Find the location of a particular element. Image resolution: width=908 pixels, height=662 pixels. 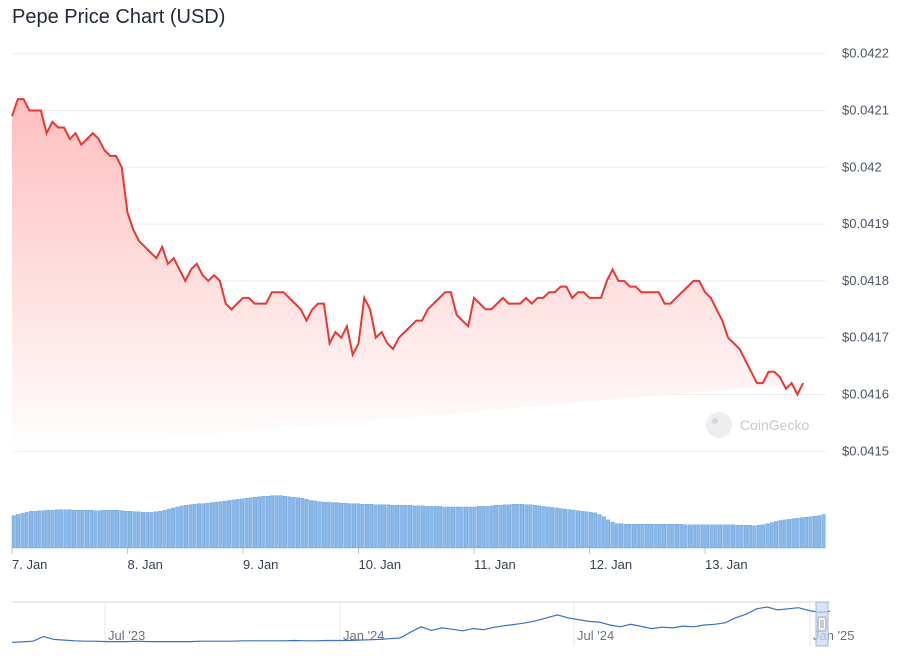

y-tick-label: $0.0421 is located at coordinates (865, 109).